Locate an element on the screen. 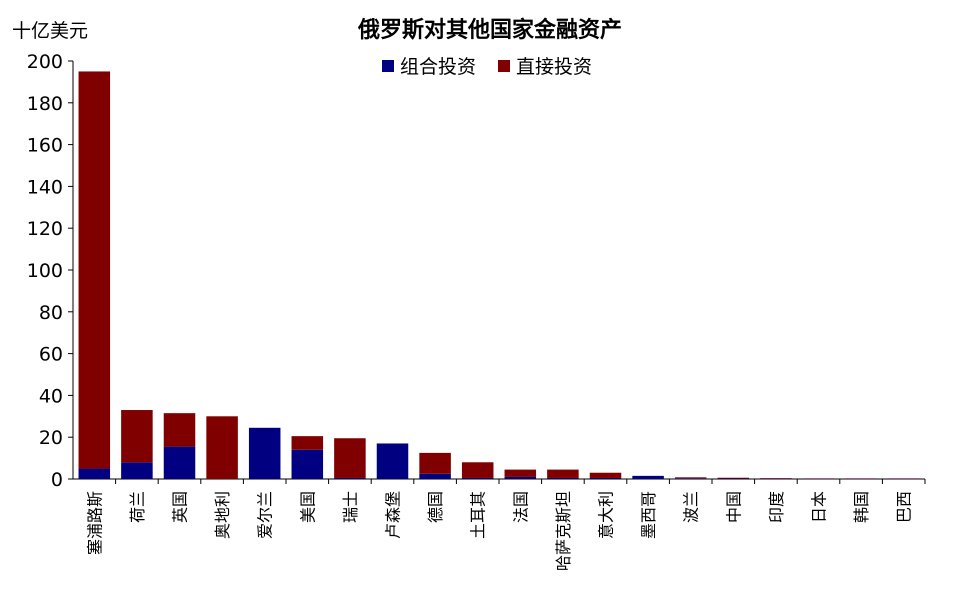  x-tick-label: 塞浦路斯 is located at coordinates (94, 523).